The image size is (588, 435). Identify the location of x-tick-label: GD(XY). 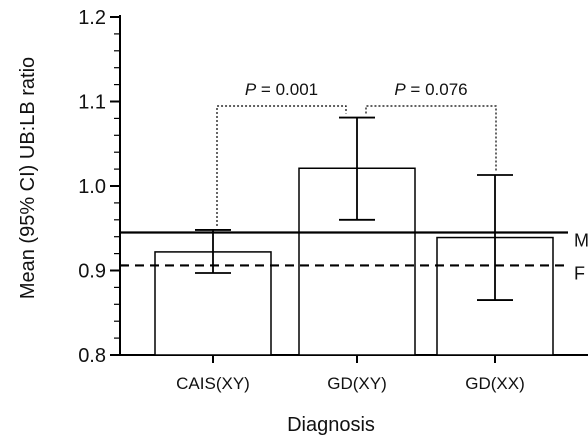
(357, 383).